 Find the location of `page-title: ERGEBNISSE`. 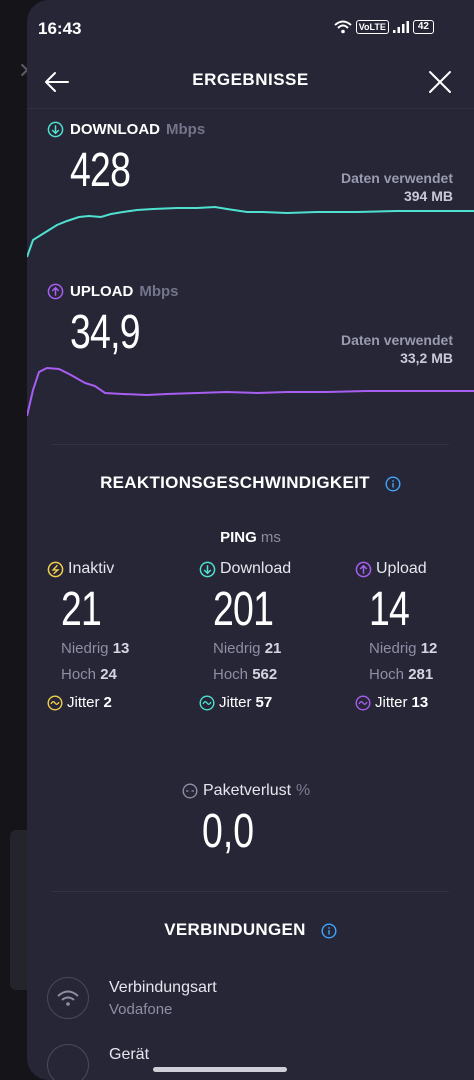

page-title: ERGEBNISSE is located at coordinates (250, 79).